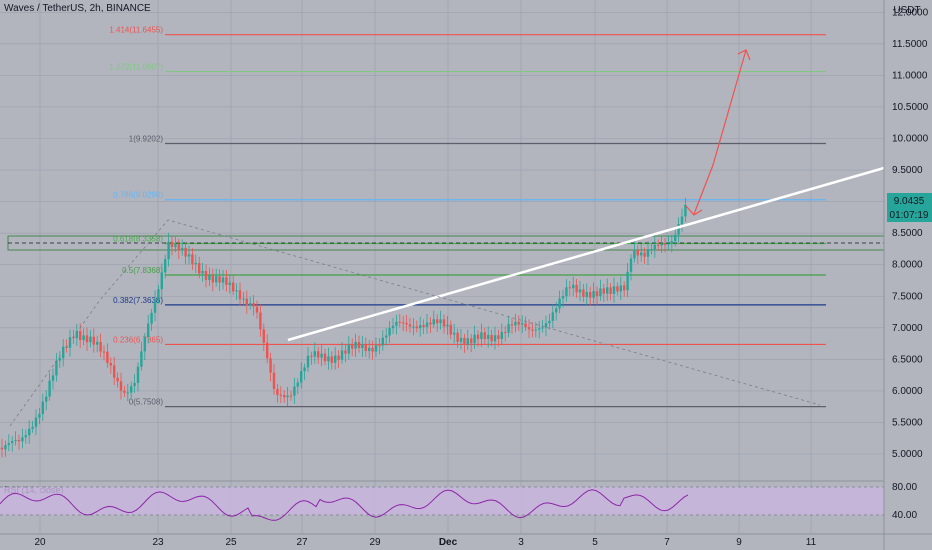  I want to click on price-tick-label: 9.5000, so click(907, 170).